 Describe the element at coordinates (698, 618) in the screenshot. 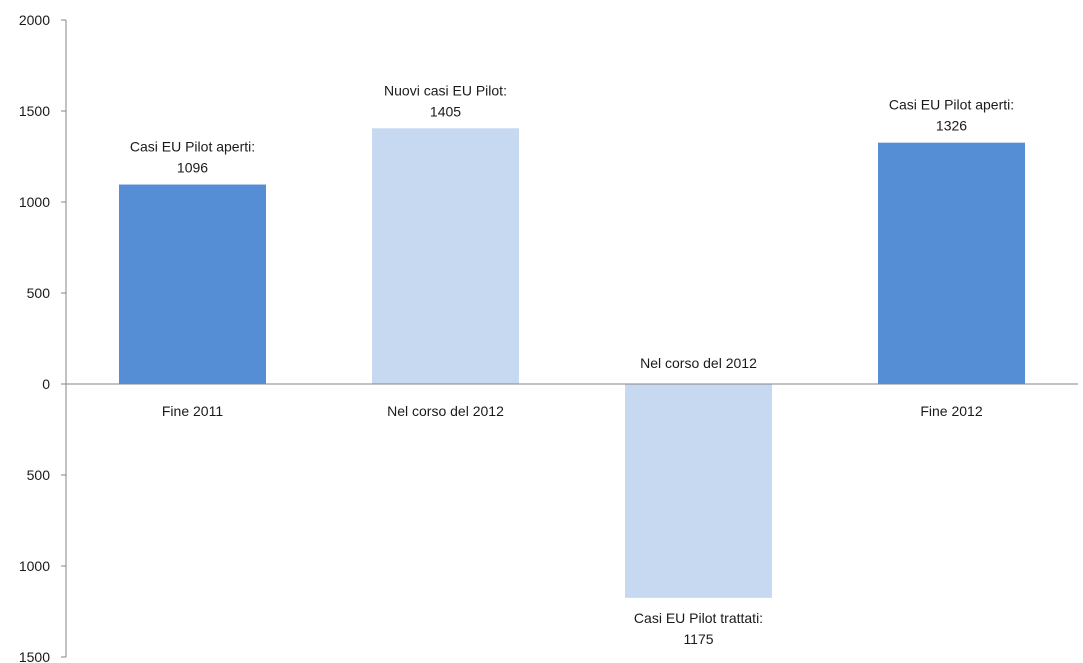

I see `data-label: Casi EU Pilot trattati:` at that location.